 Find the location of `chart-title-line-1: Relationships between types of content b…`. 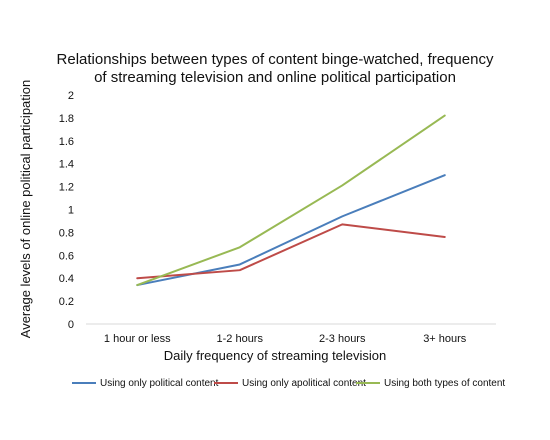

chart-title-line-1: Relationships between types of content b… is located at coordinates (275, 59).